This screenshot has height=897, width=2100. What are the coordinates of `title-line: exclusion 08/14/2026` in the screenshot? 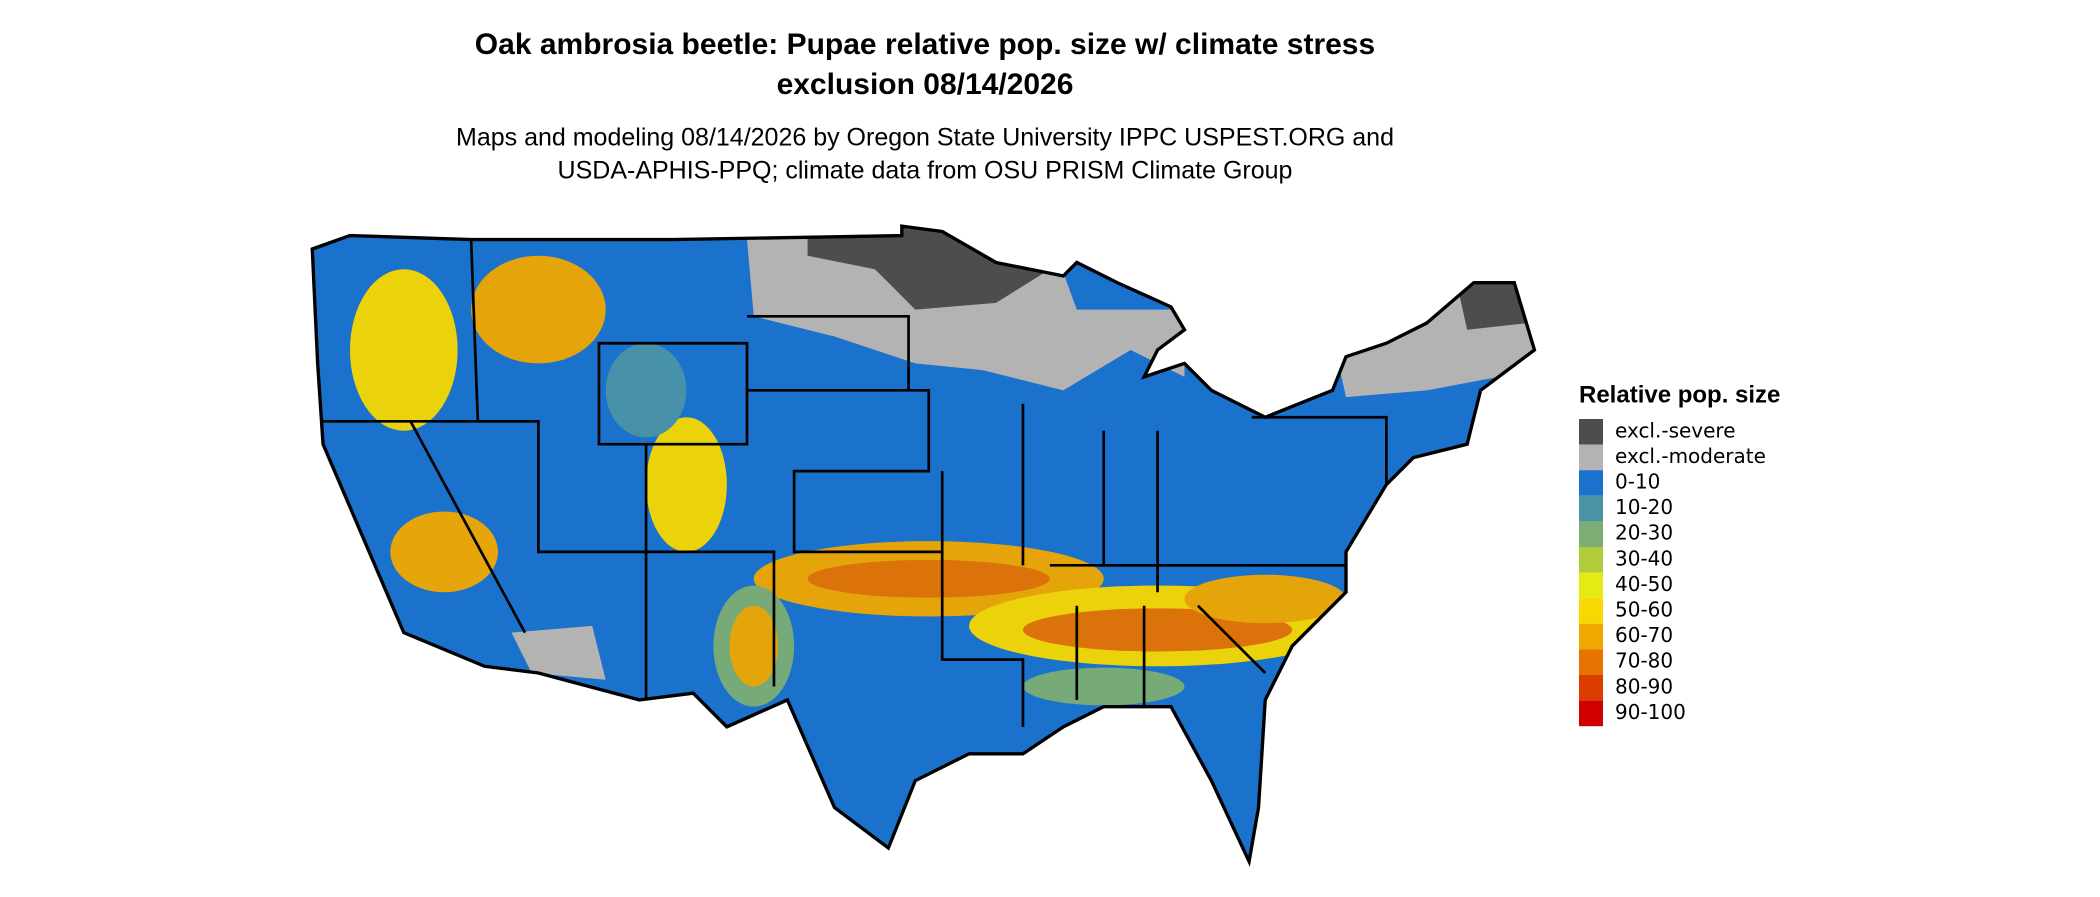 It's located at (925, 84).